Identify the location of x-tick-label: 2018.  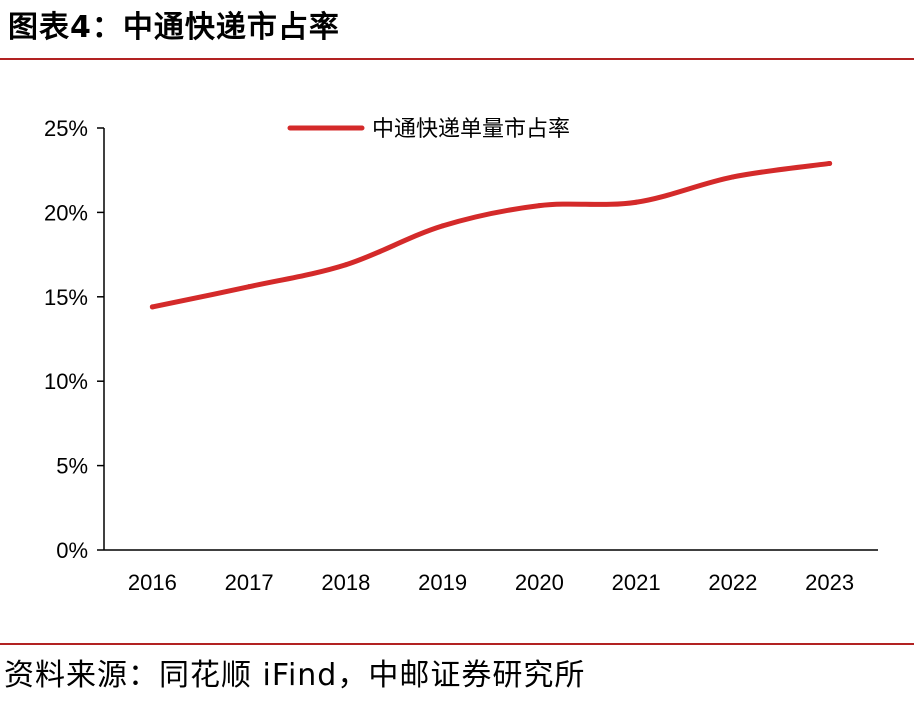
(345, 582).